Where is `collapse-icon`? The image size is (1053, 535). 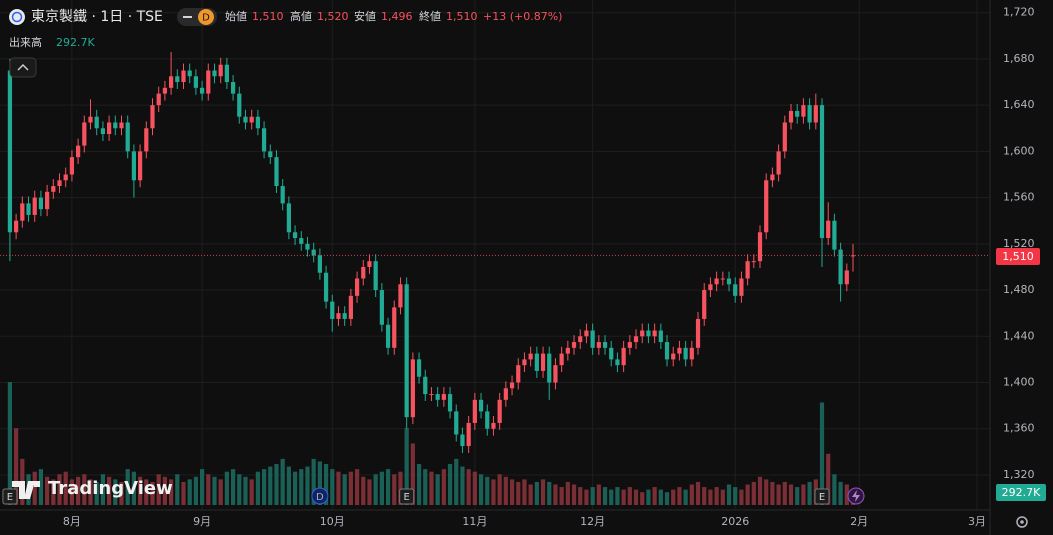
collapse-icon is located at coordinates (23, 67).